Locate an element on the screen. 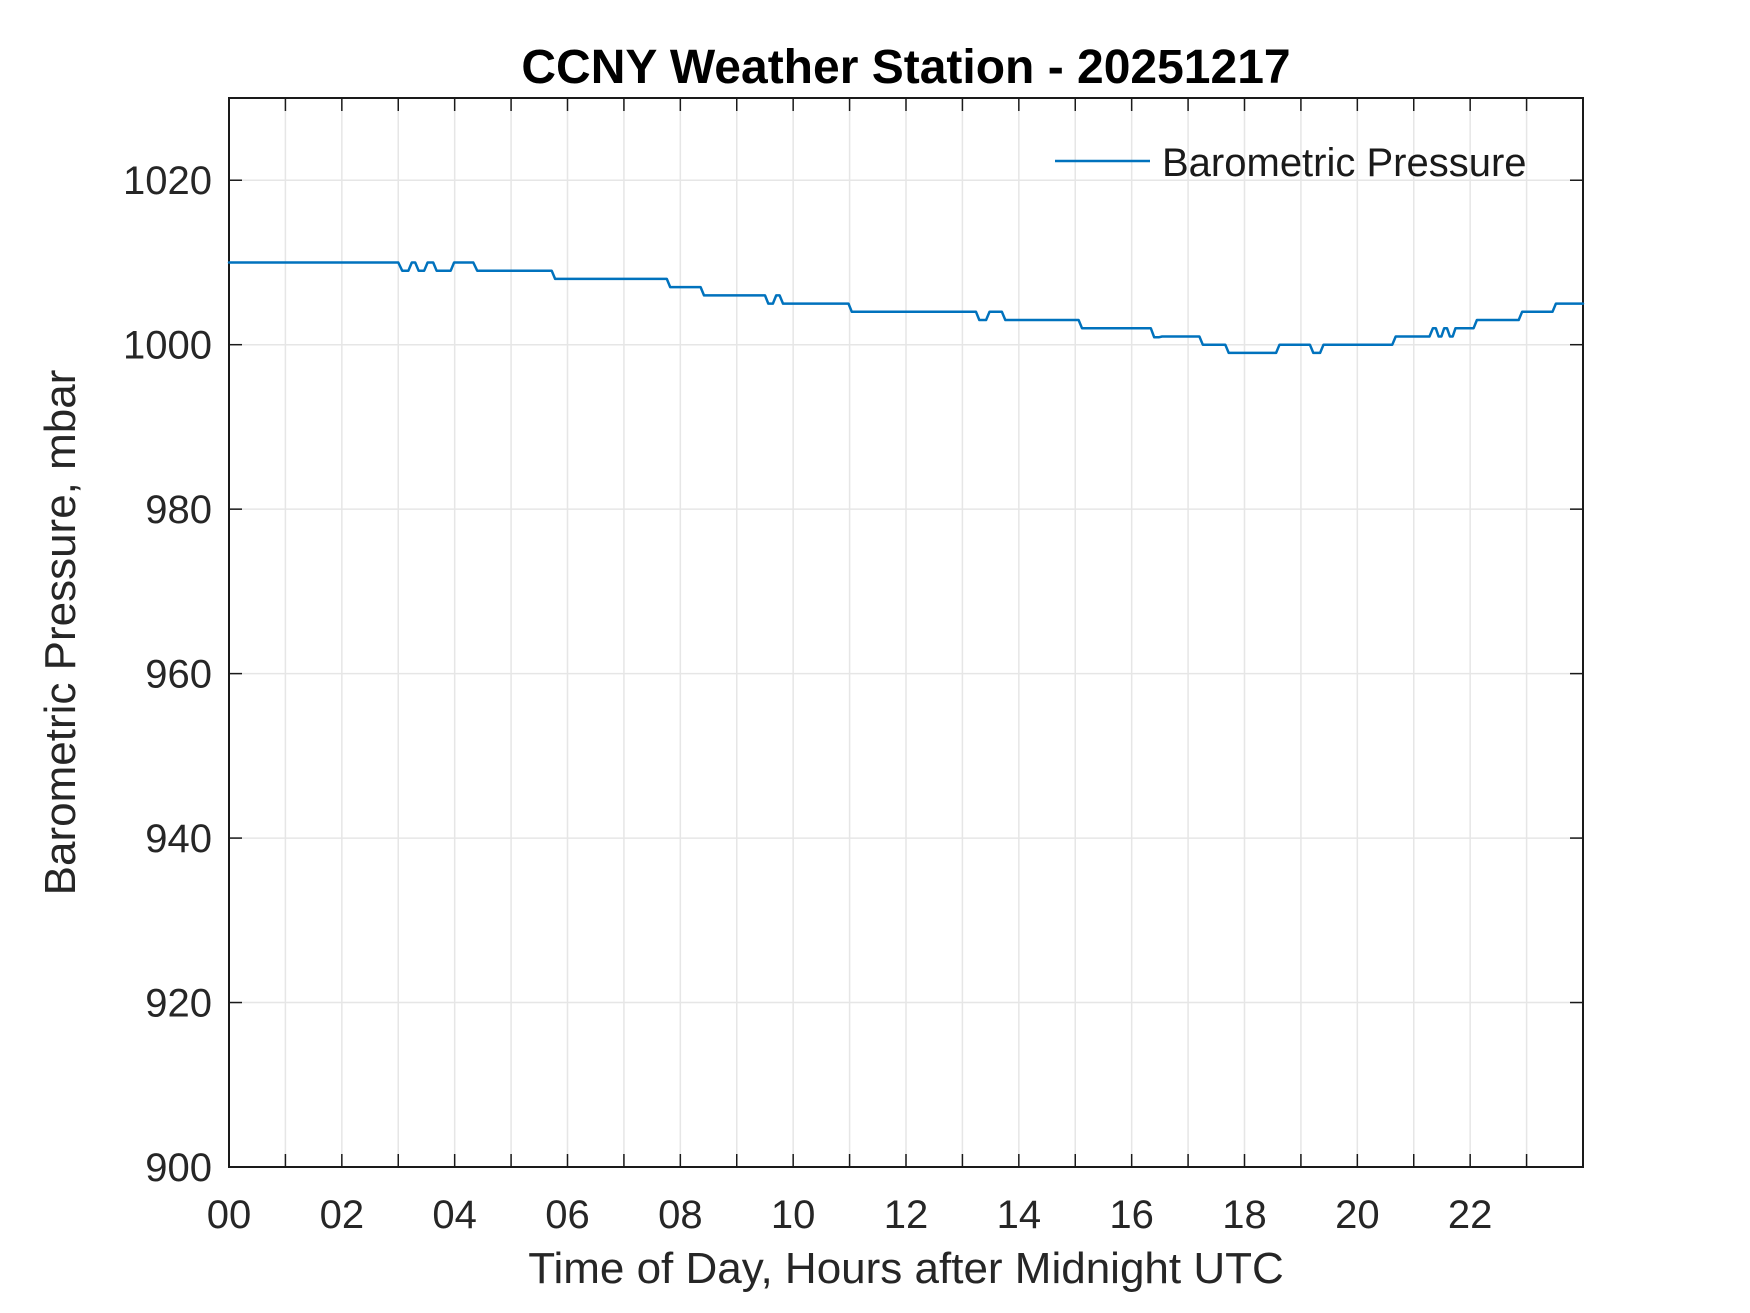 Image resolution: width=1750 pixels, height=1313 pixels. x-tick-label: 12 is located at coordinates (906, 1215).